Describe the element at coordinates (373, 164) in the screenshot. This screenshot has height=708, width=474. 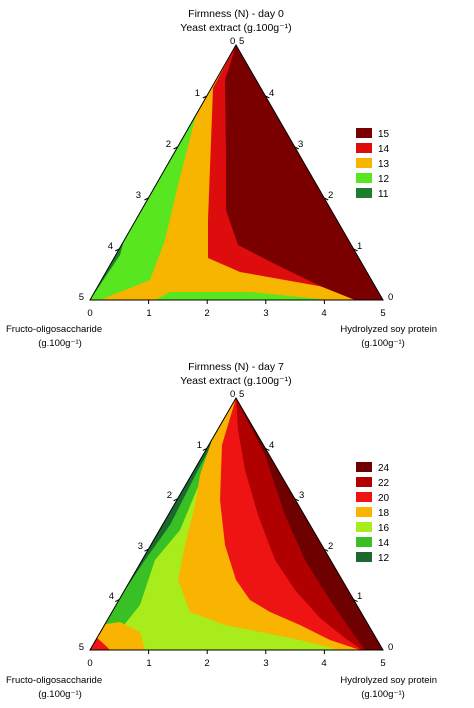
I see `legend: 15 14 13 12 11` at that location.